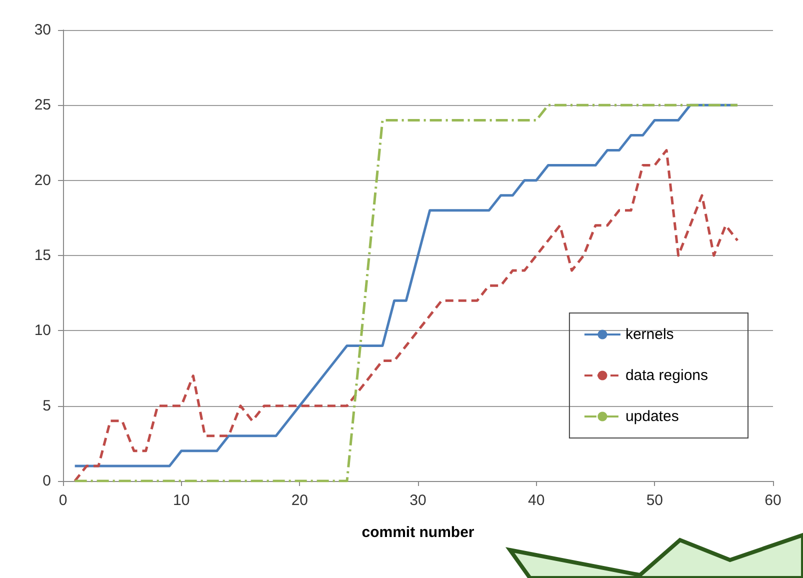 This screenshot has width=803, height=578. What do you see at coordinates (652, 416) in the screenshot?
I see `legend-label: updates` at bounding box center [652, 416].